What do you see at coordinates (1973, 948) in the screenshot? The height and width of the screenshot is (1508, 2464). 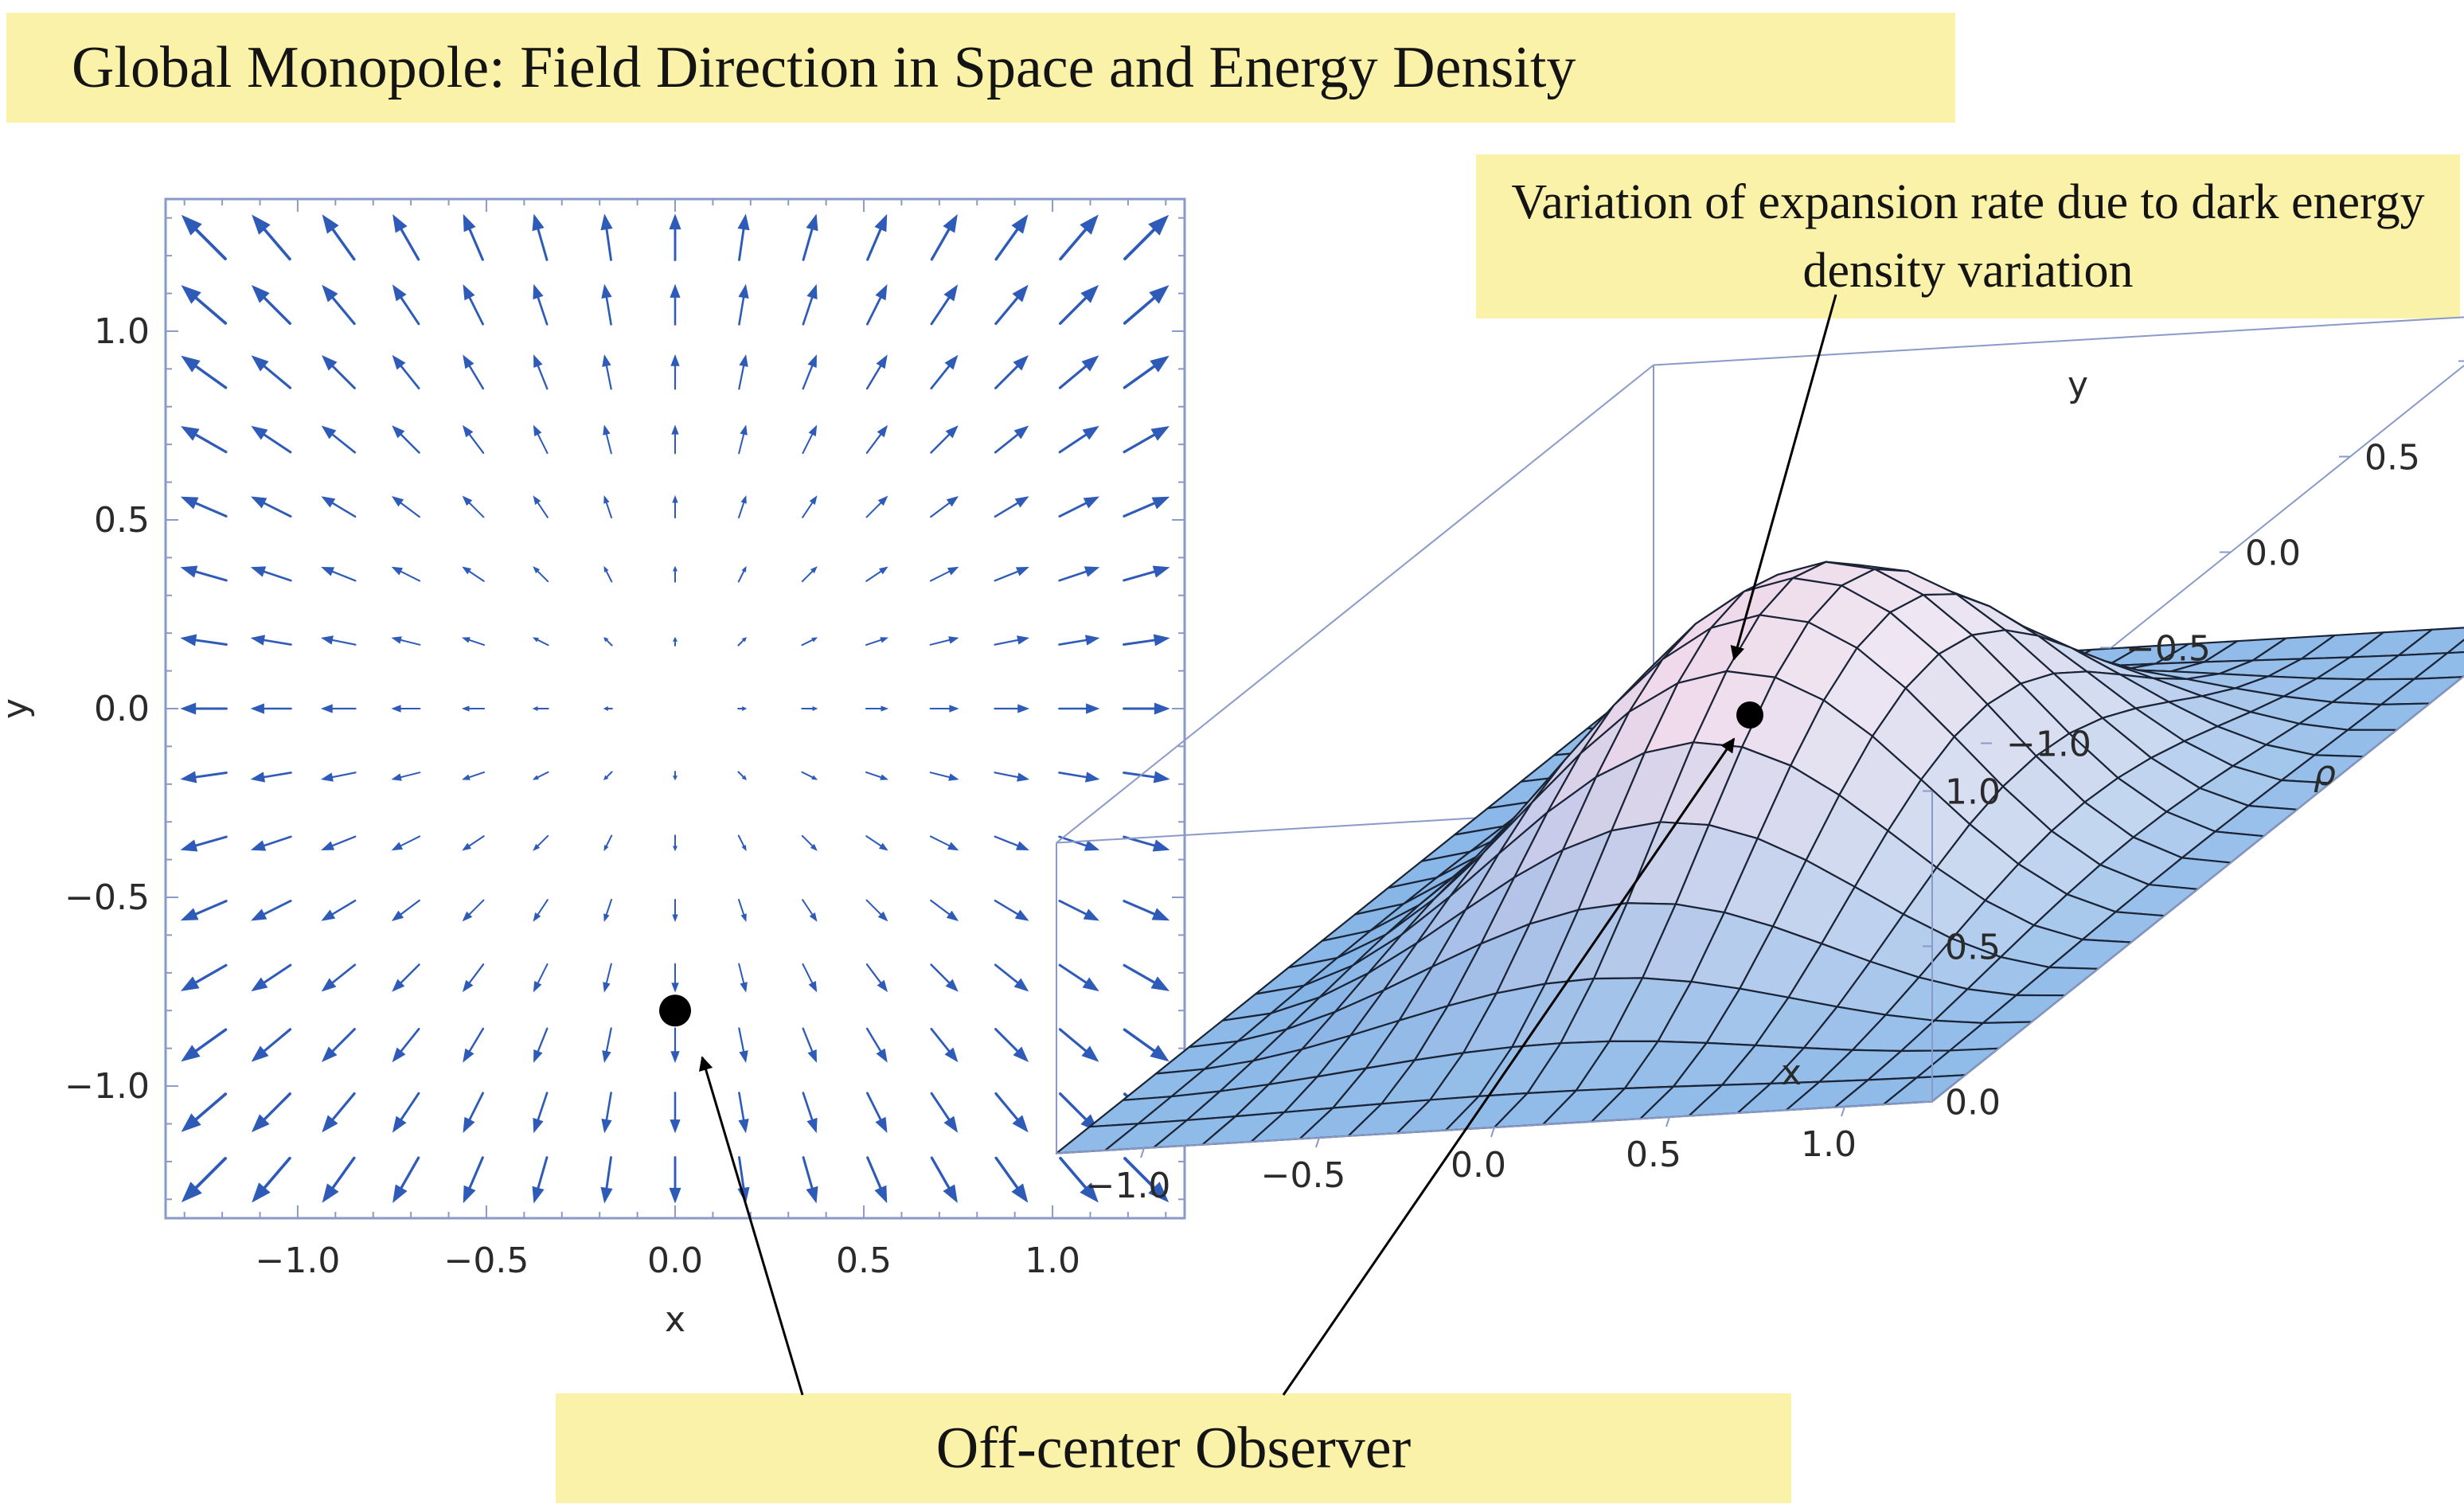 I see `surface-z-tick-label: 0.5` at bounding box center [1973, 948].